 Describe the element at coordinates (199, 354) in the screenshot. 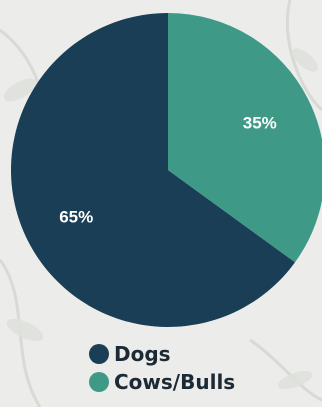

I see `legend-item-dogs: Dogs` at that location.